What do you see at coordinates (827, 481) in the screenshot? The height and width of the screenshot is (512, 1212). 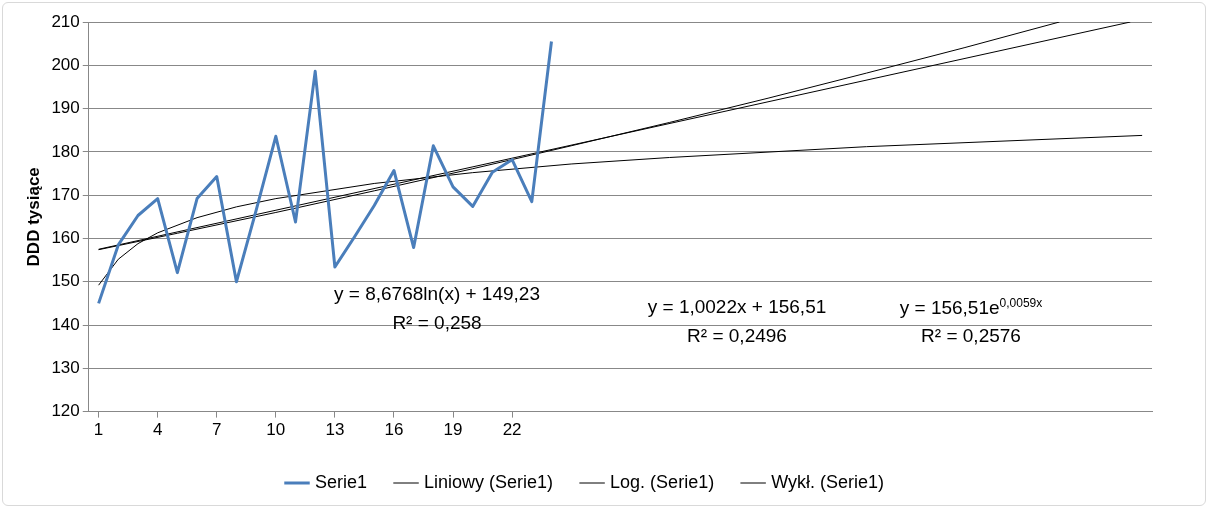 I see `legend-label: Wykł. (Serie1)` at bounding box center [827, 481].